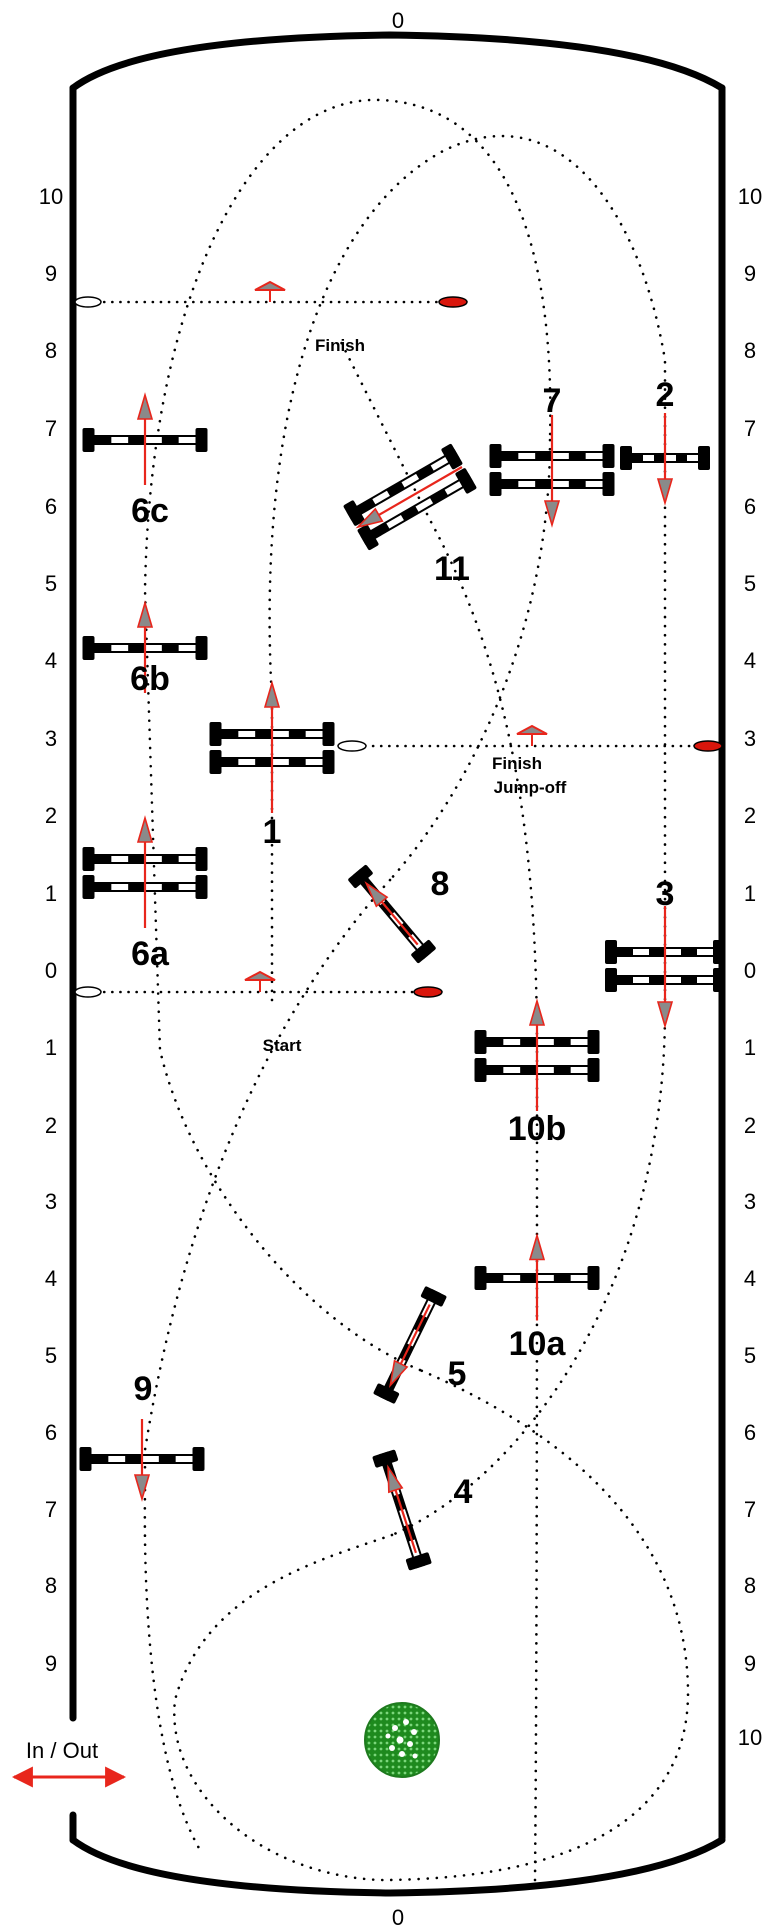  I want to click on fence-label-3: 3, so click(665, 894).